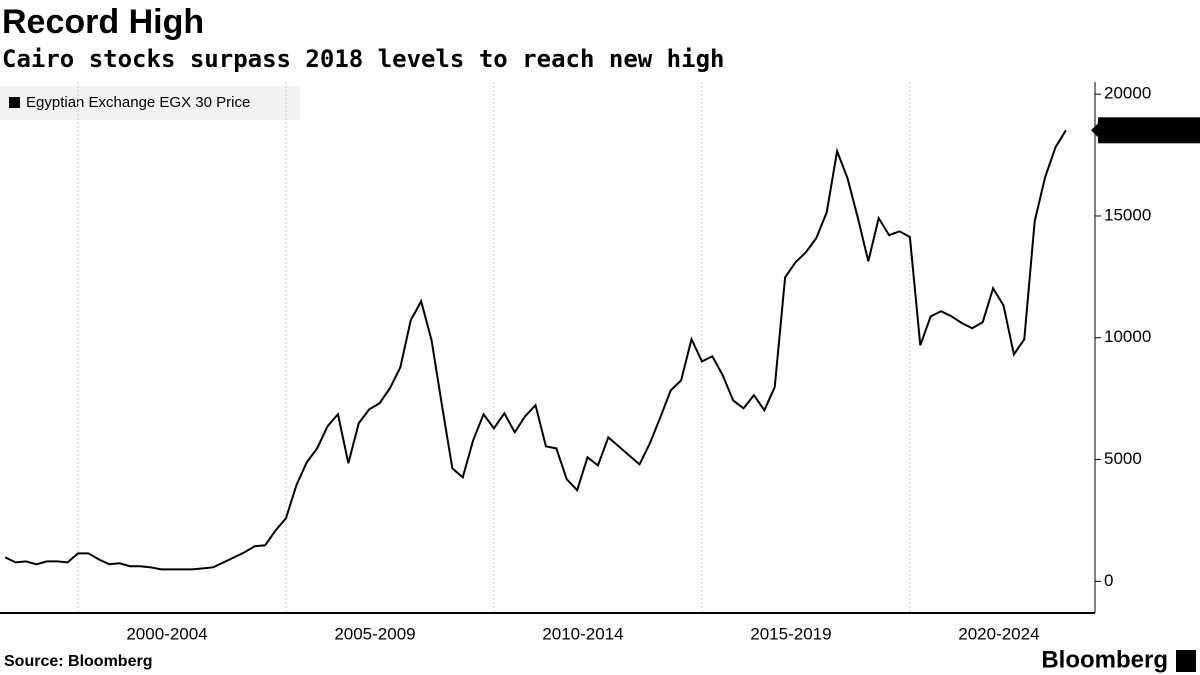 This screenshot has width=1200, height=675. What do you see at coordinates (1127, 336) in the screenshot?
I see `y-tick-label: 10000` at bounding box center [1127, 336].